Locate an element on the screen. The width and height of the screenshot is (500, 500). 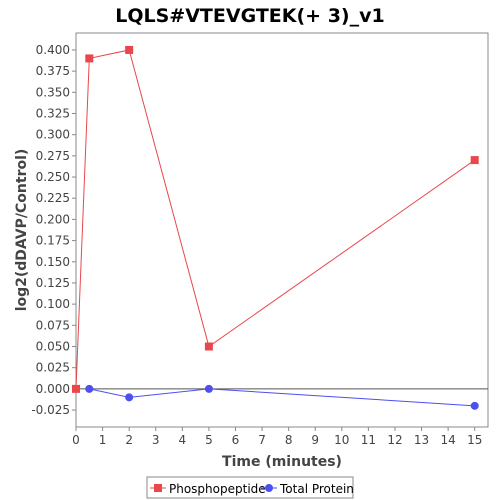
chart-title: LQLS#VTEVGTEK(+ 3)_v1 is located at coordinates (249, 16).